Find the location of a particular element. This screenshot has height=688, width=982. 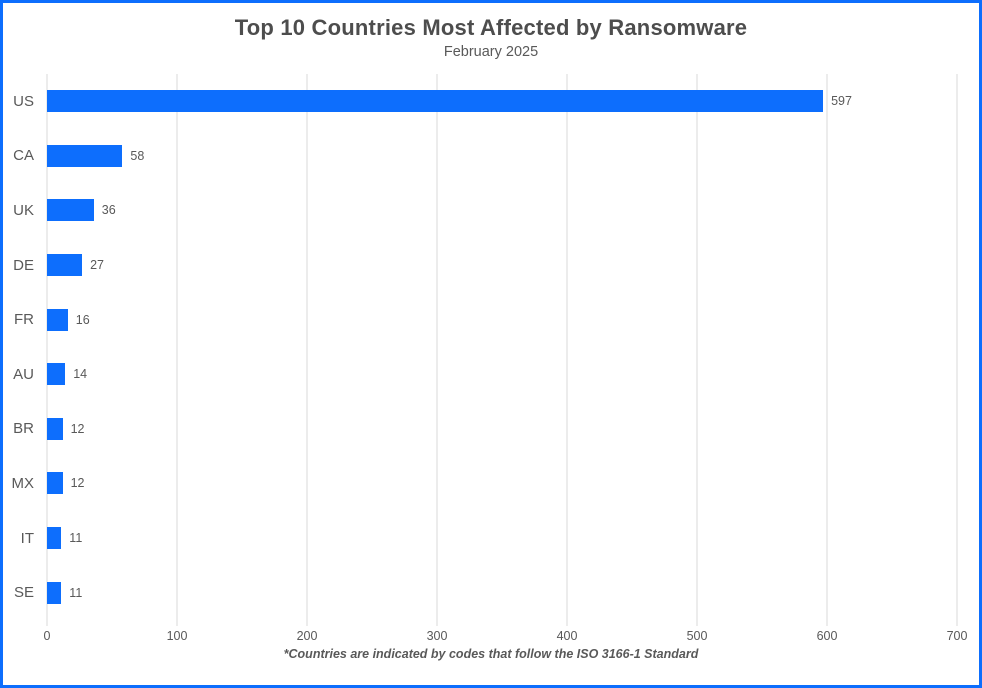

x-tick-label: 500 is located at coordinates (697, 636).